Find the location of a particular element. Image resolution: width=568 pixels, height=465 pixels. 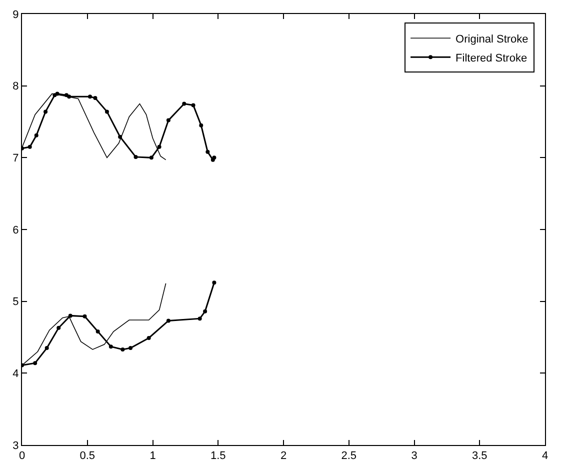

y-tick-label: 7 is located at coordinates (15, 158).